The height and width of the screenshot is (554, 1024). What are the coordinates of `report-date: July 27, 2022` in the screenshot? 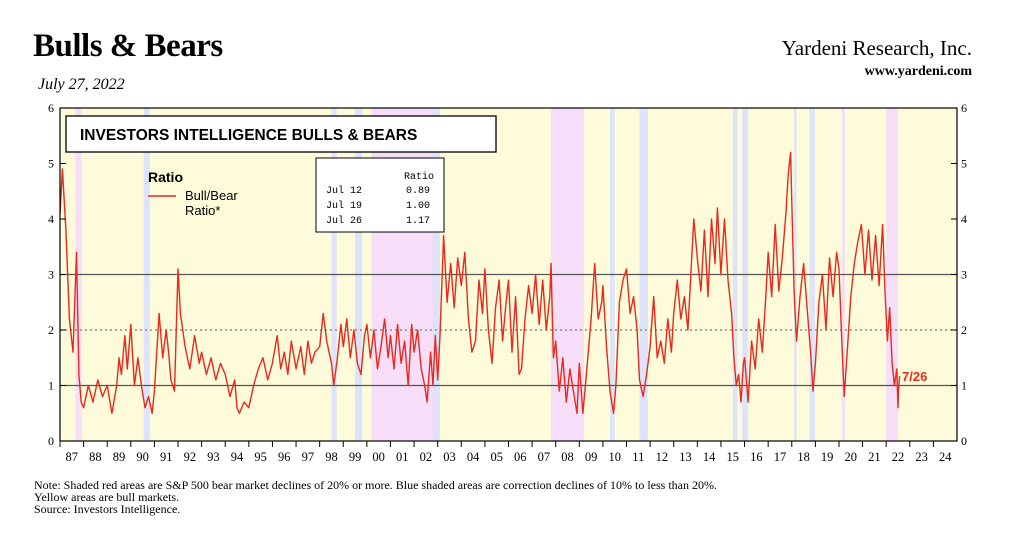 It's located at (81, 84).